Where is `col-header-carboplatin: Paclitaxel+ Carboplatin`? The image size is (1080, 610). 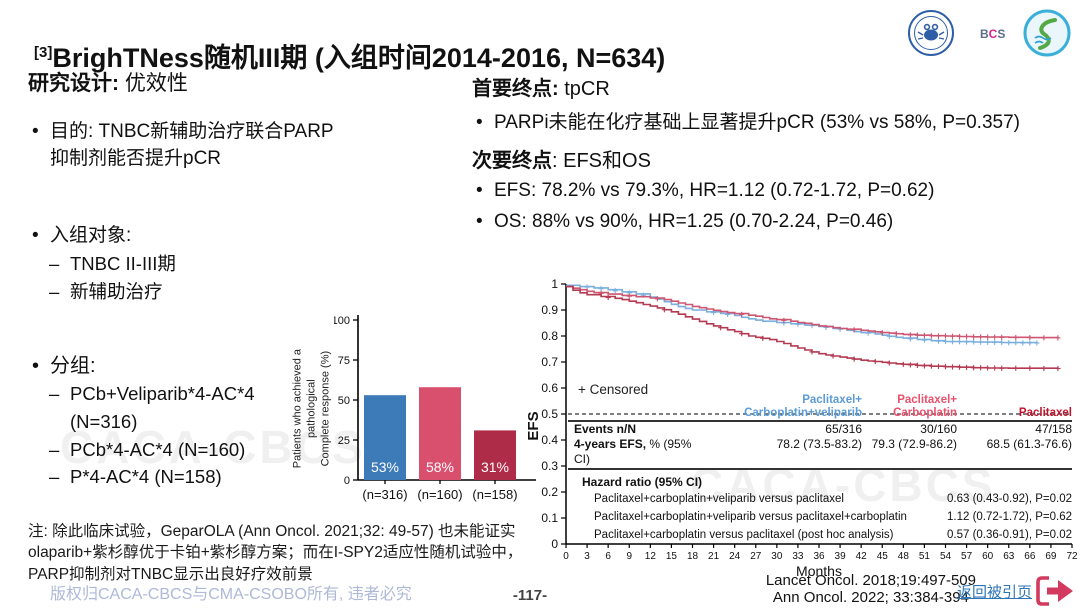
col-header-carboplatin: Paclitaxel+ Carboplatin is located at coordinates (925, 406).